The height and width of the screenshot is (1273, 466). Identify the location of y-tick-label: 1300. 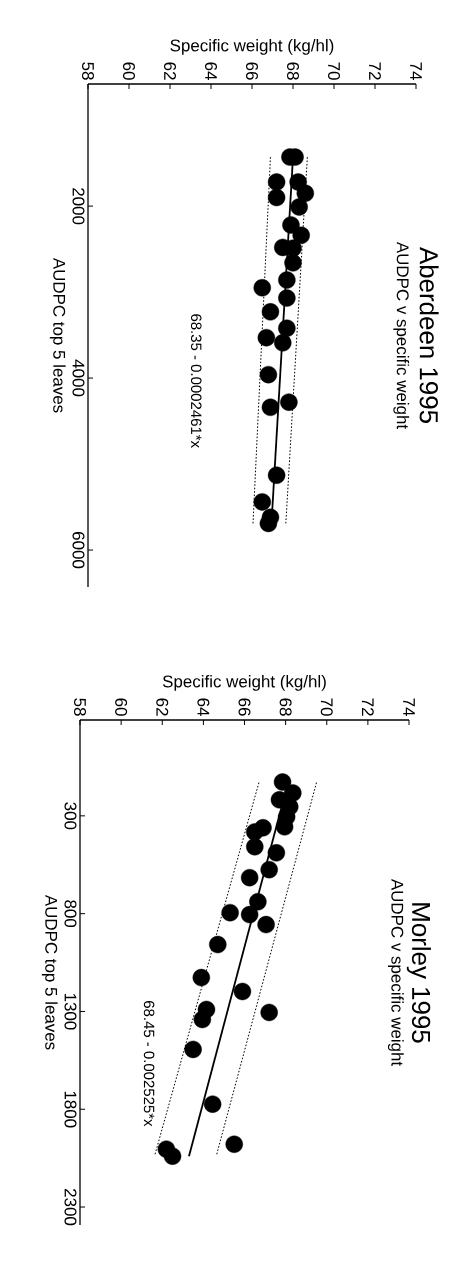
(70, 1011).